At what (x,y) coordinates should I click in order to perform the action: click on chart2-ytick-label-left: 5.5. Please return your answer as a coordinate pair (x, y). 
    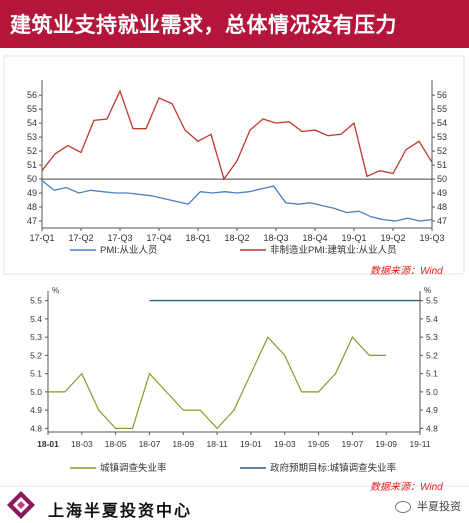
    Looking at the image, I should click on (36, 301).